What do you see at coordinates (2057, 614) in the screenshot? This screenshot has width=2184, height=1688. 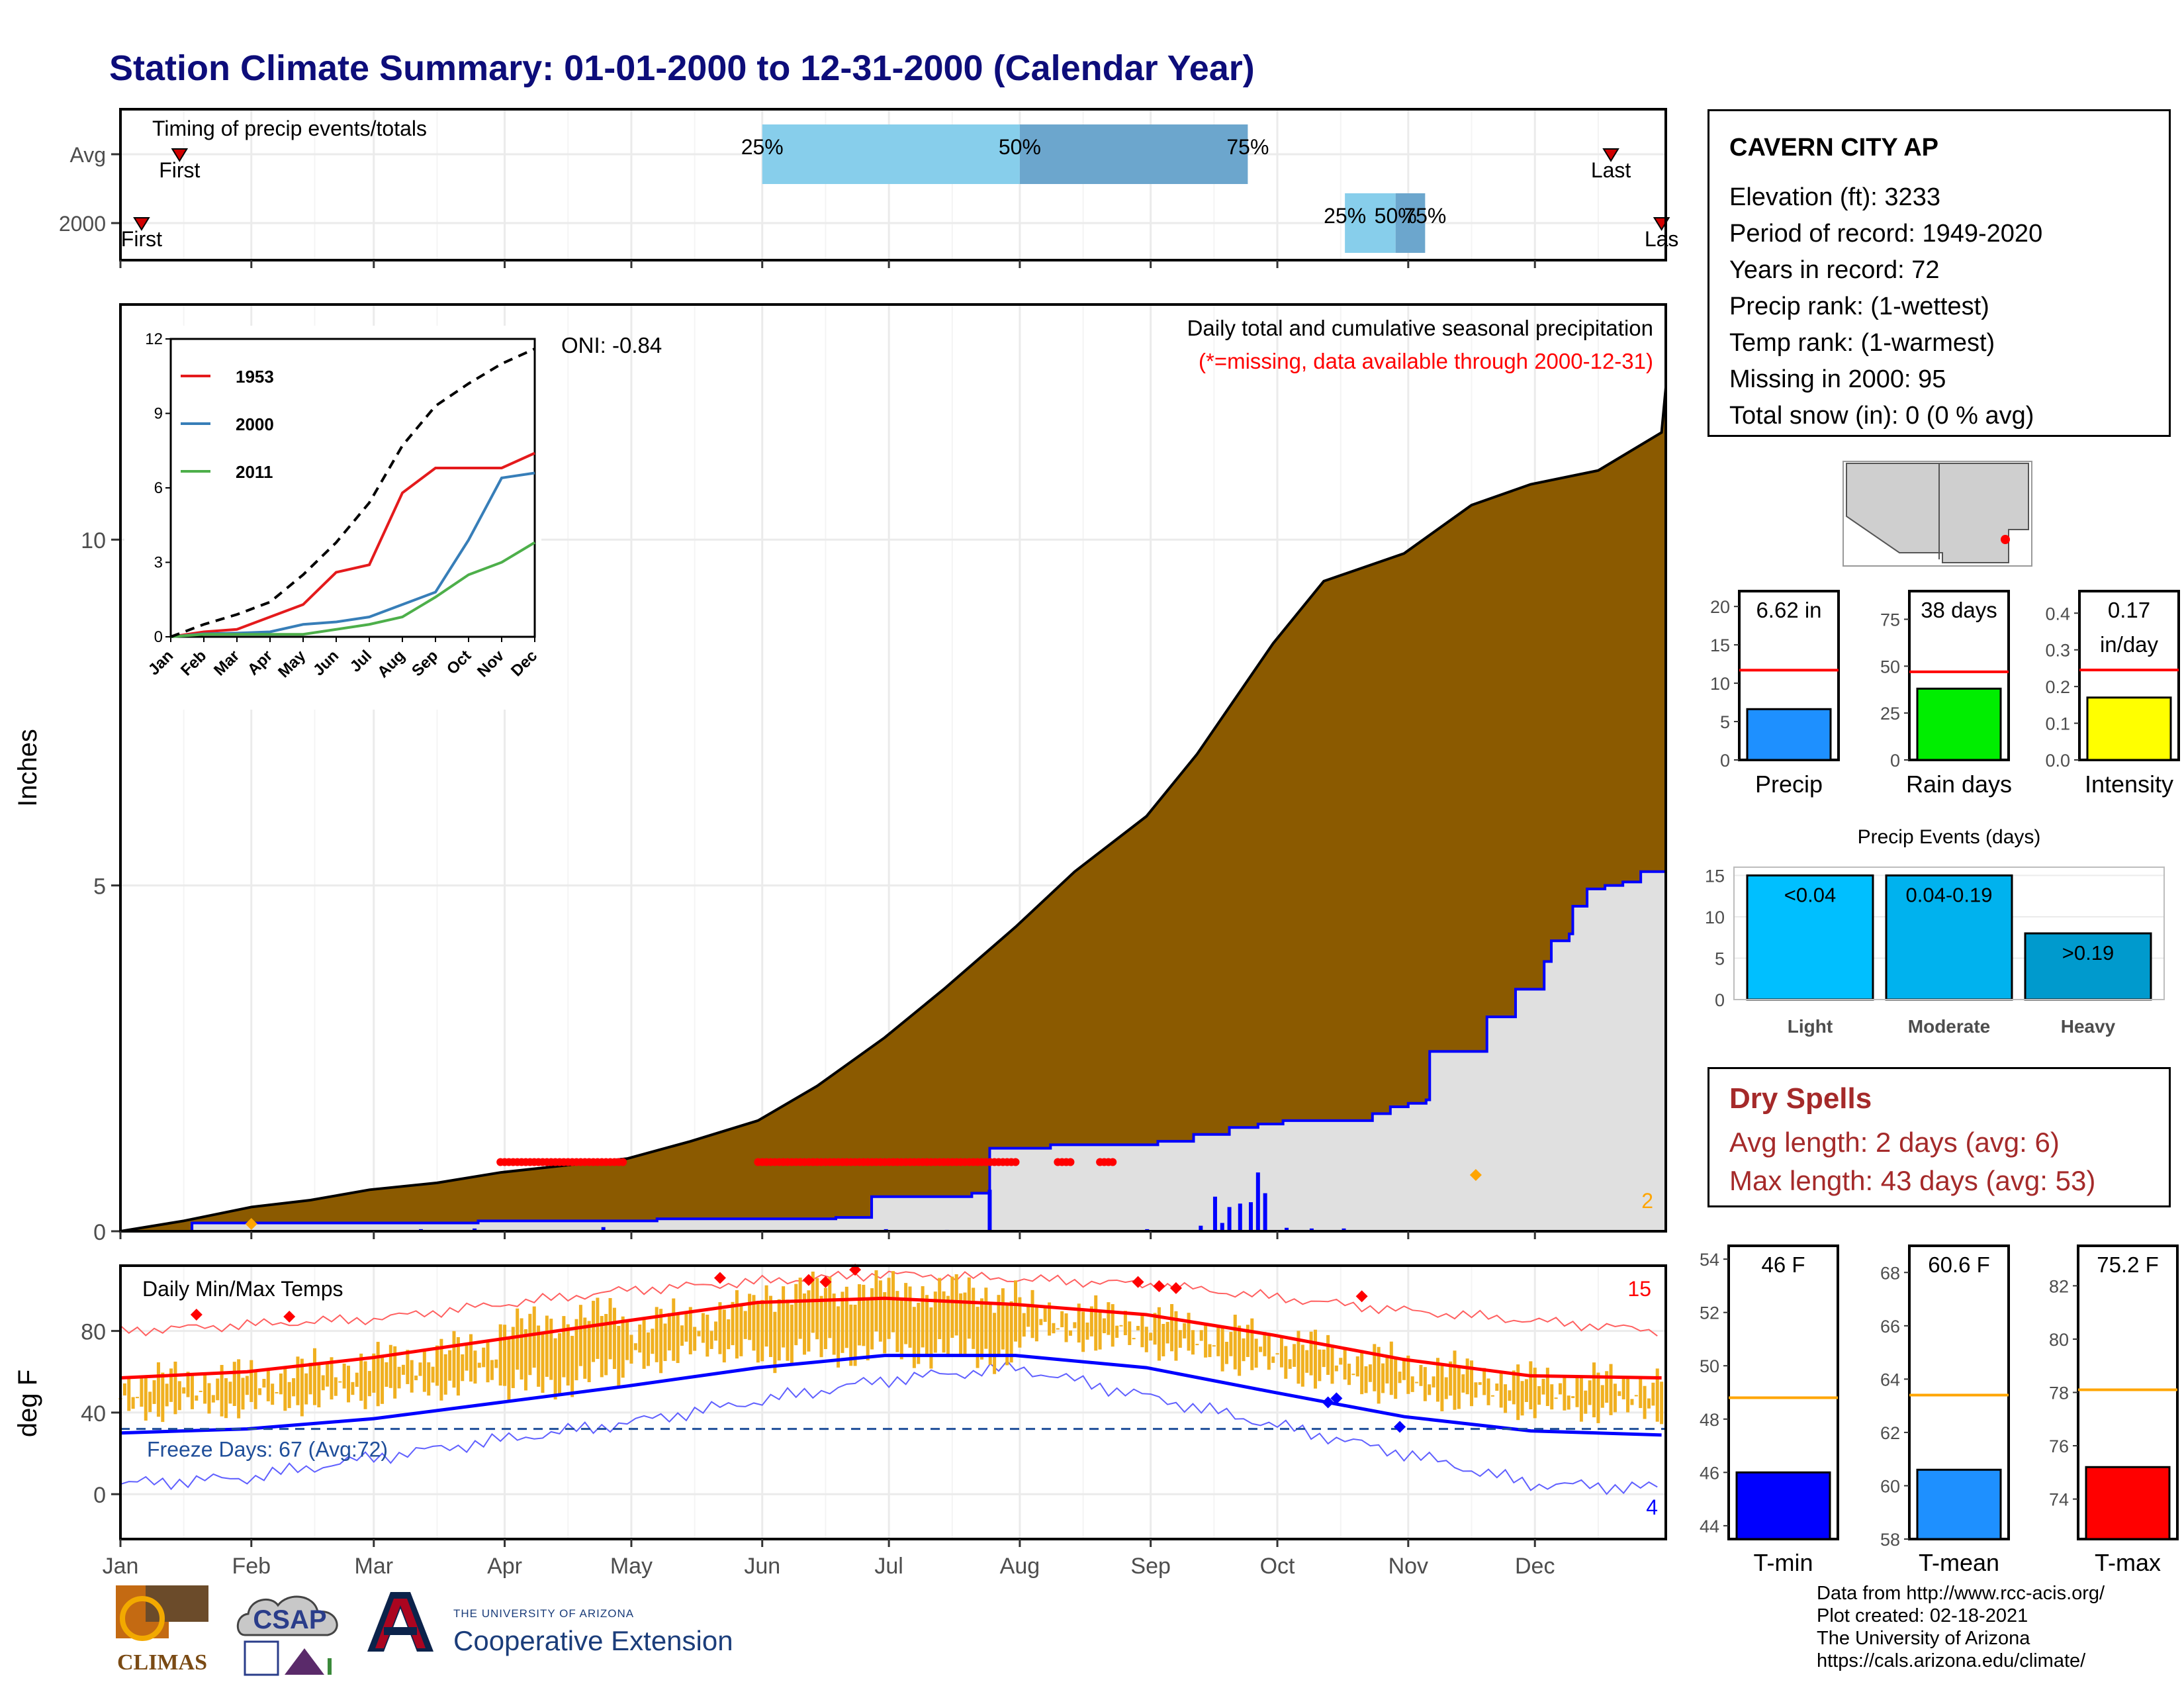 I see `intensity-ytick-label: 0.4` at bounding box center [2057, 614].